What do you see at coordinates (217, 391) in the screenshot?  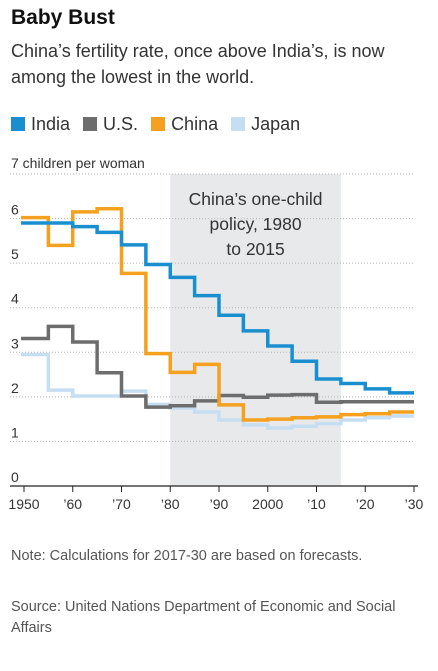 I see `series-line-japan` at bounding box center [217, 391].